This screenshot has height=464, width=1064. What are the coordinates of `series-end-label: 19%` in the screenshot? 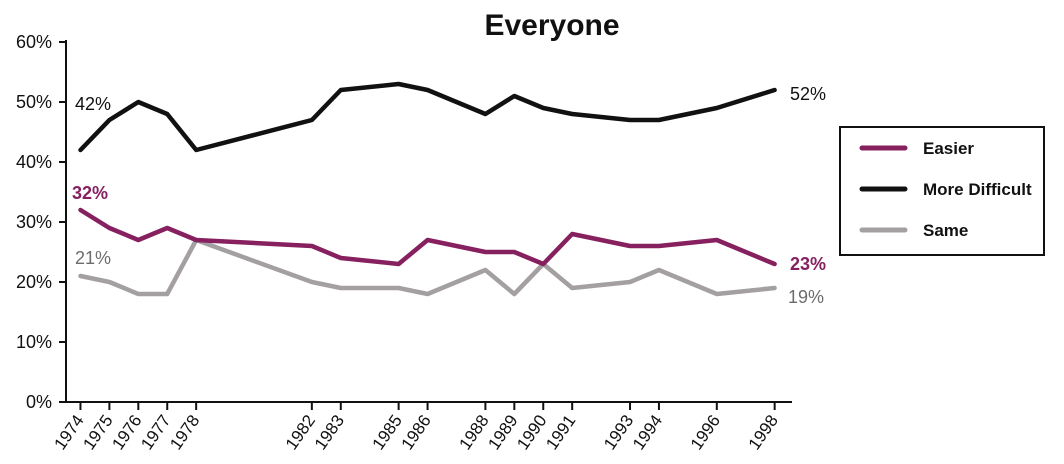 It's located at (806, 297).